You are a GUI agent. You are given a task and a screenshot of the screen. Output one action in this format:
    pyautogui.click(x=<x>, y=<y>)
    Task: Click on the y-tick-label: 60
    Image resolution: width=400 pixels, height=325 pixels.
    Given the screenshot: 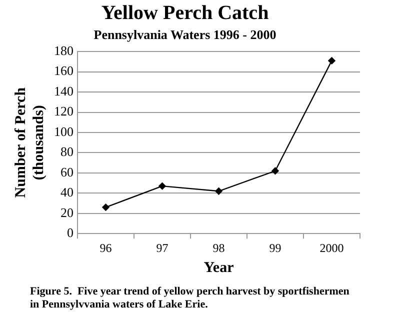 What is the action you would take?
    pyautogui.click(x=67, y=172)
    